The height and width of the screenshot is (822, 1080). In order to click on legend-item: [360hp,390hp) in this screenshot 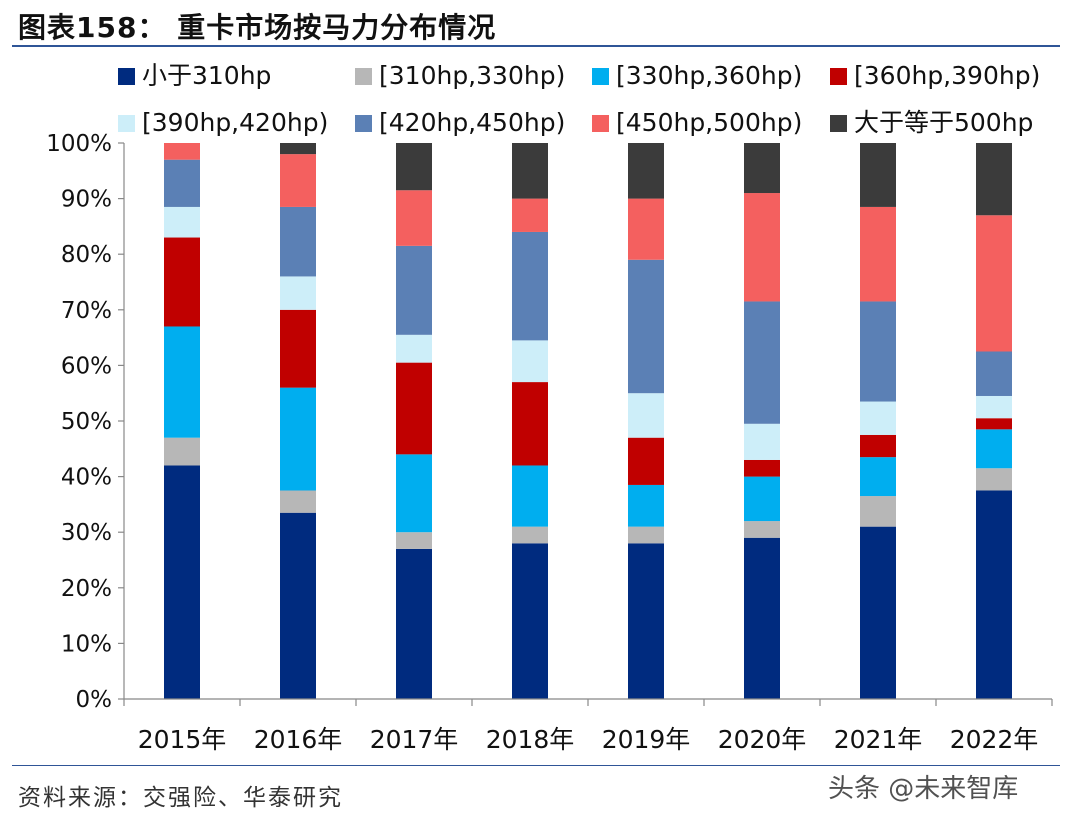, I will do `click(935, 75)`.